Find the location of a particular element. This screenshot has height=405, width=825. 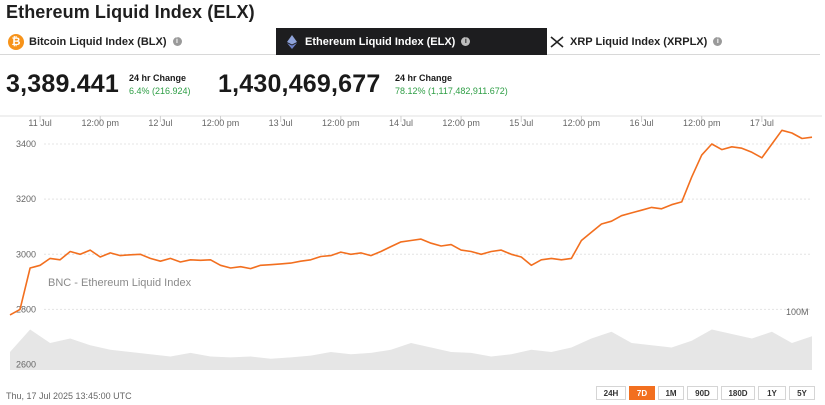

index-volume: 1,430,469,677 is located at coordinates (299, 84).